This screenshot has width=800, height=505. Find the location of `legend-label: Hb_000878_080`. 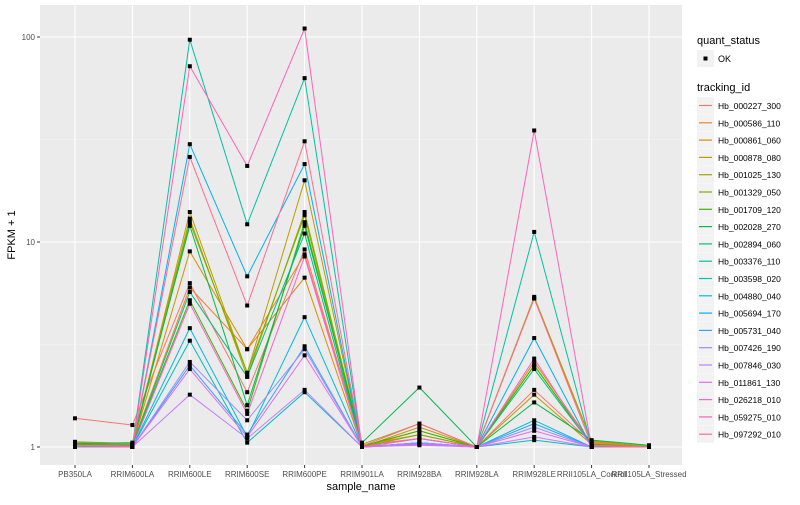

legend-label: Hb_000878_080 is located at coordinates (749, 158).